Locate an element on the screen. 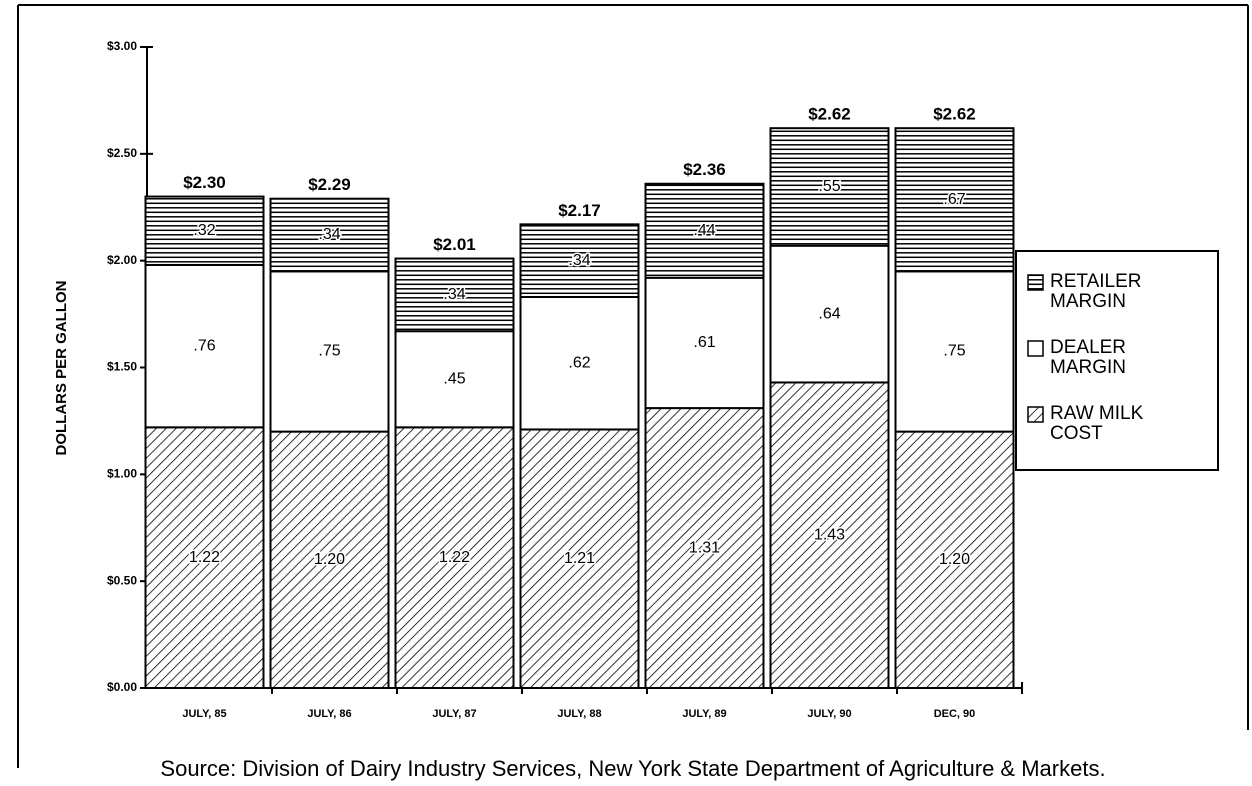 The height and width of the screenshot is (786, 1252). x-tick-label: JULY, 86 is located at coordinates (329, 714).